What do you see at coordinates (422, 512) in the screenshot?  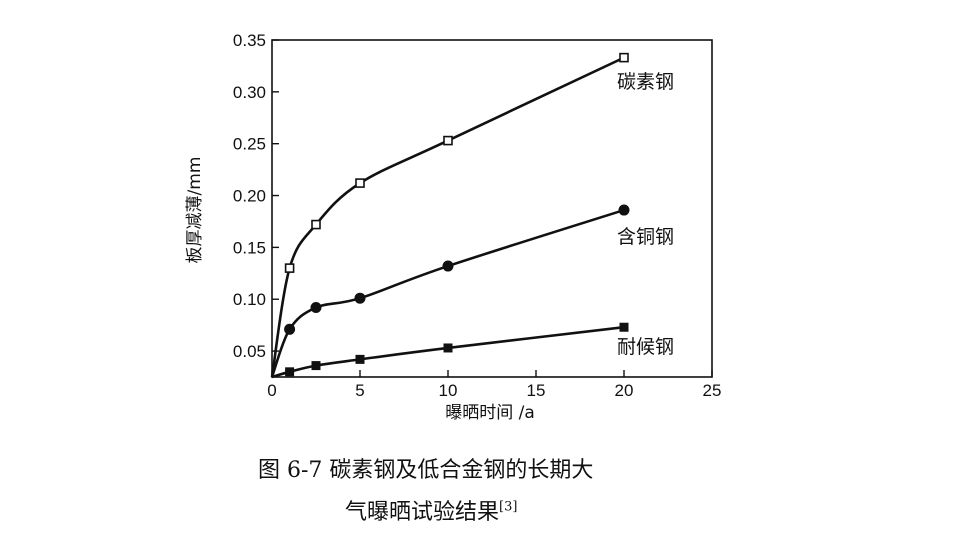 I see `caption-text: 气曝晒试验结果` at bounding box center [422, 512].